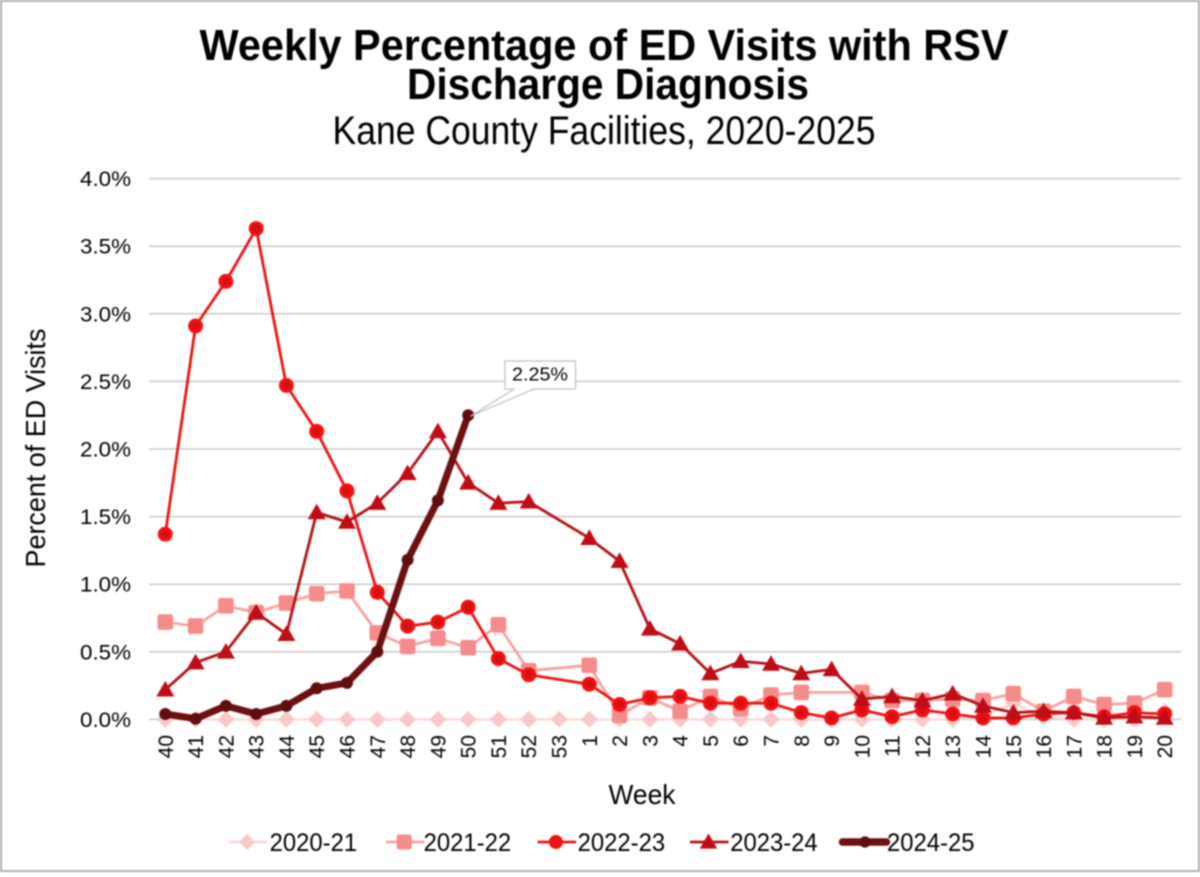 The height and width of the screenshot is (877, 1200). I want to click on svg-text: 10, so click(862, 746).